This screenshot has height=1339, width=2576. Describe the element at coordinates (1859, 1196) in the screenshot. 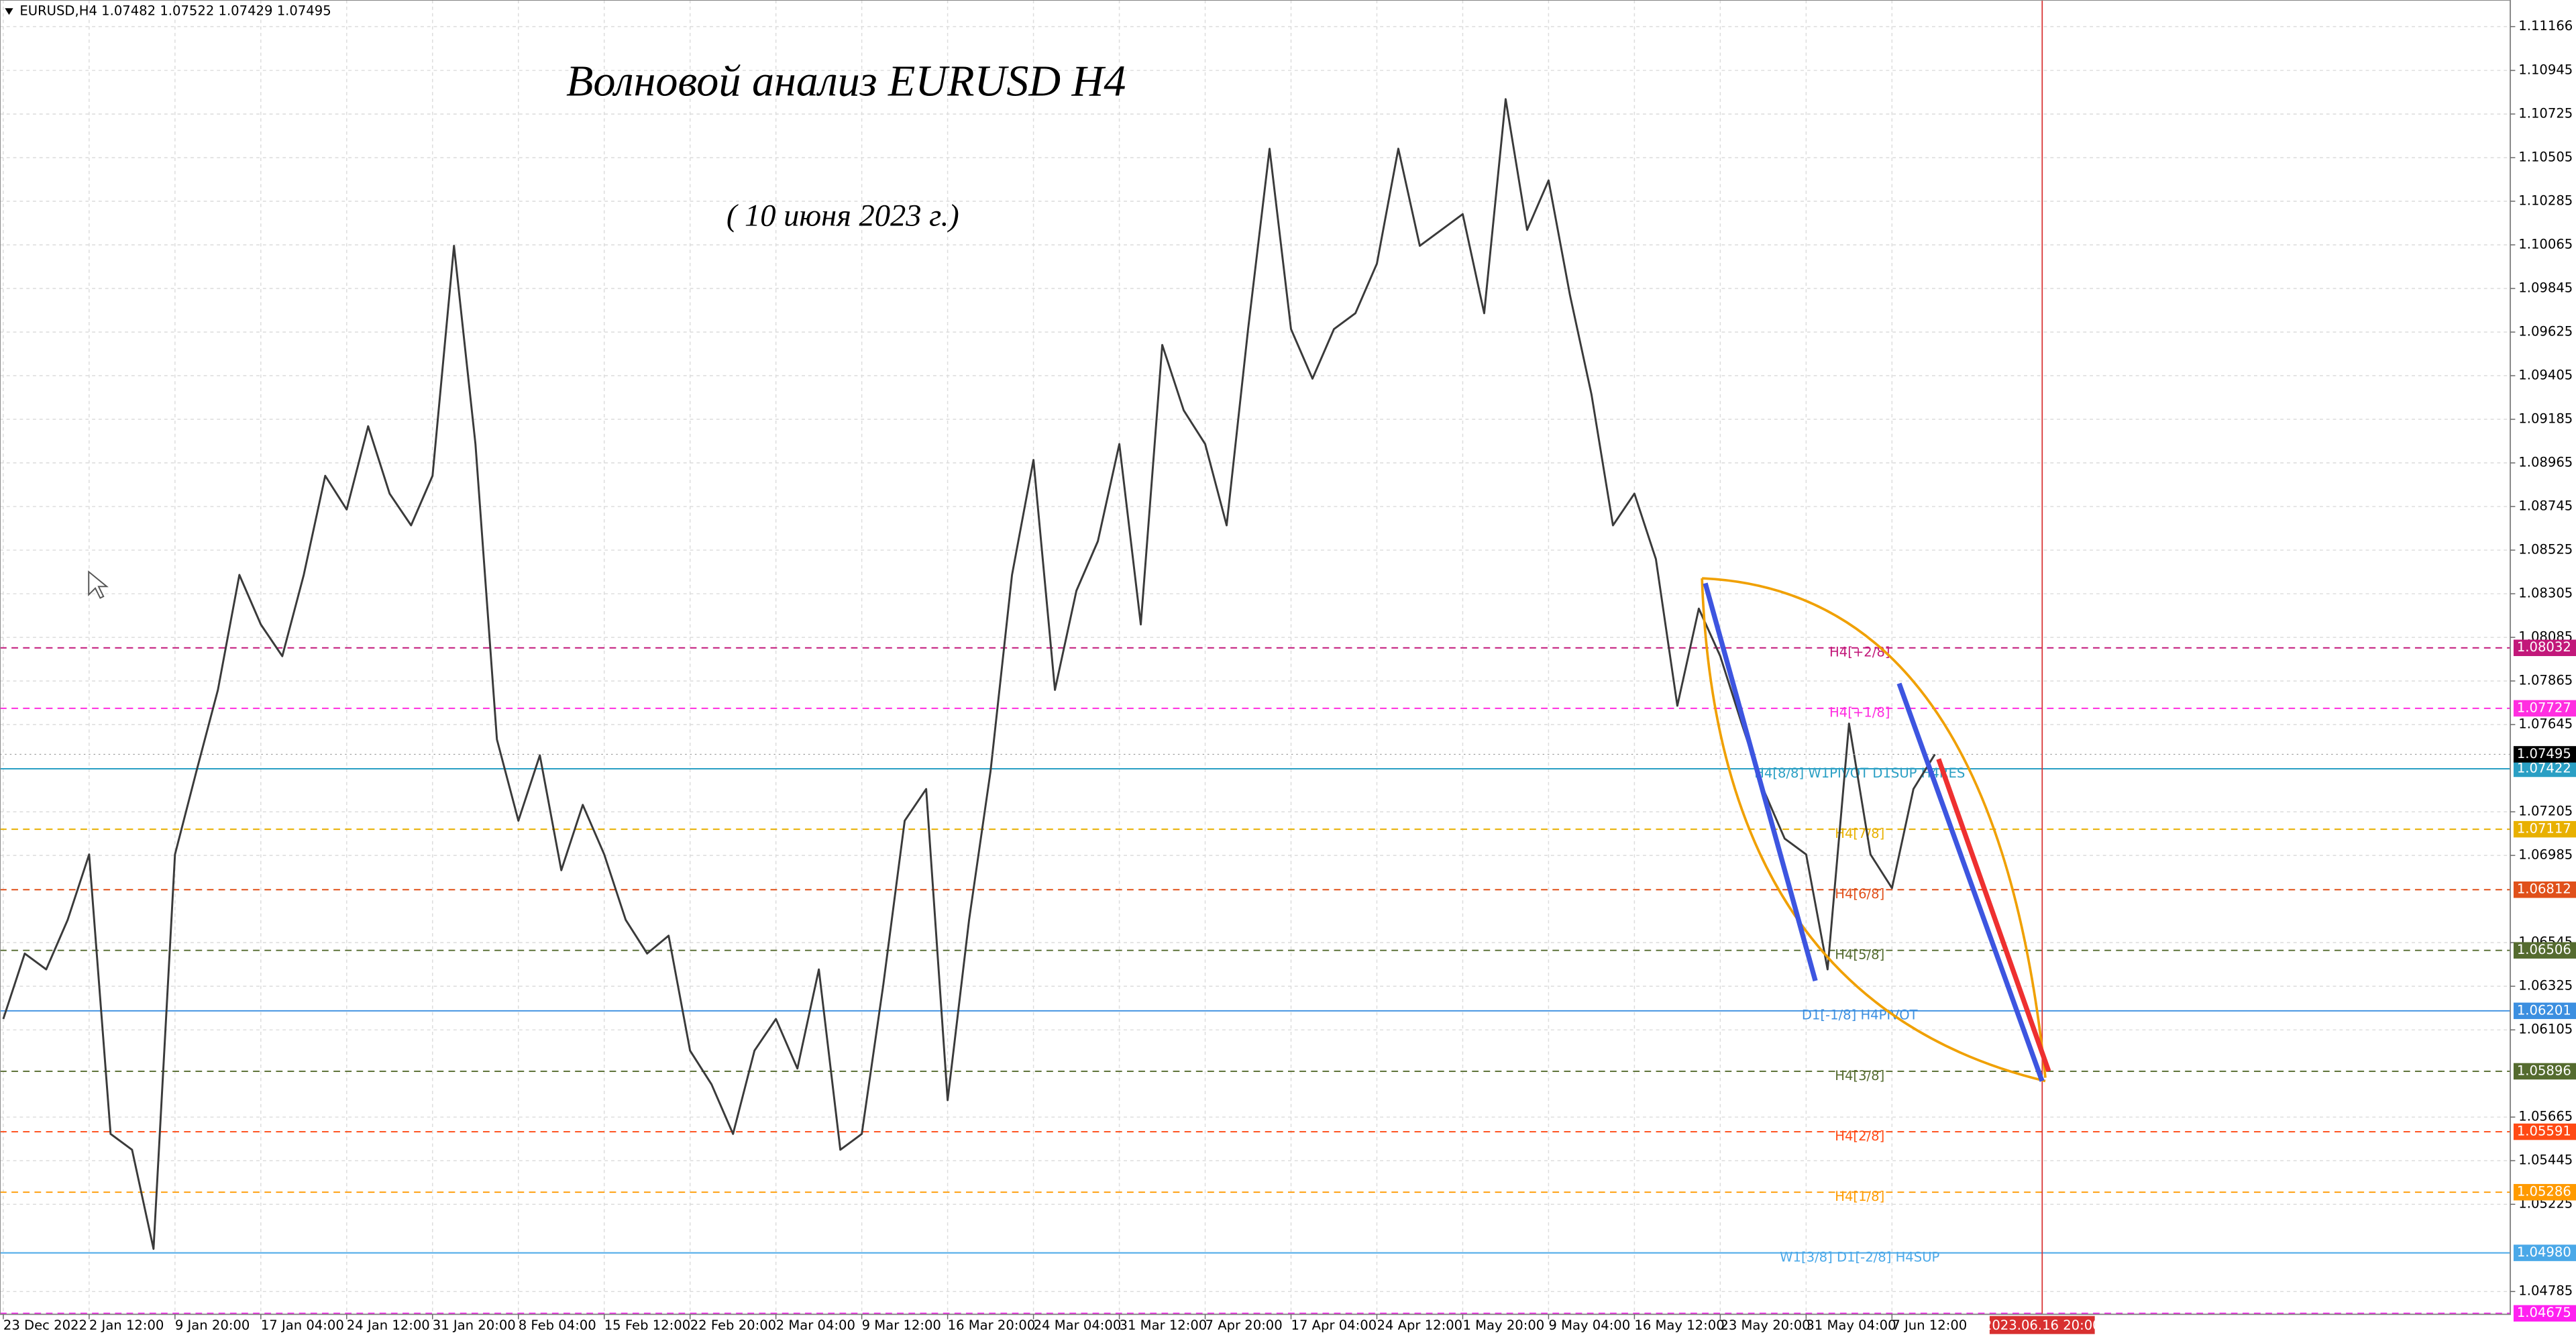

I see `level-name: H4[1/8]` at that location.